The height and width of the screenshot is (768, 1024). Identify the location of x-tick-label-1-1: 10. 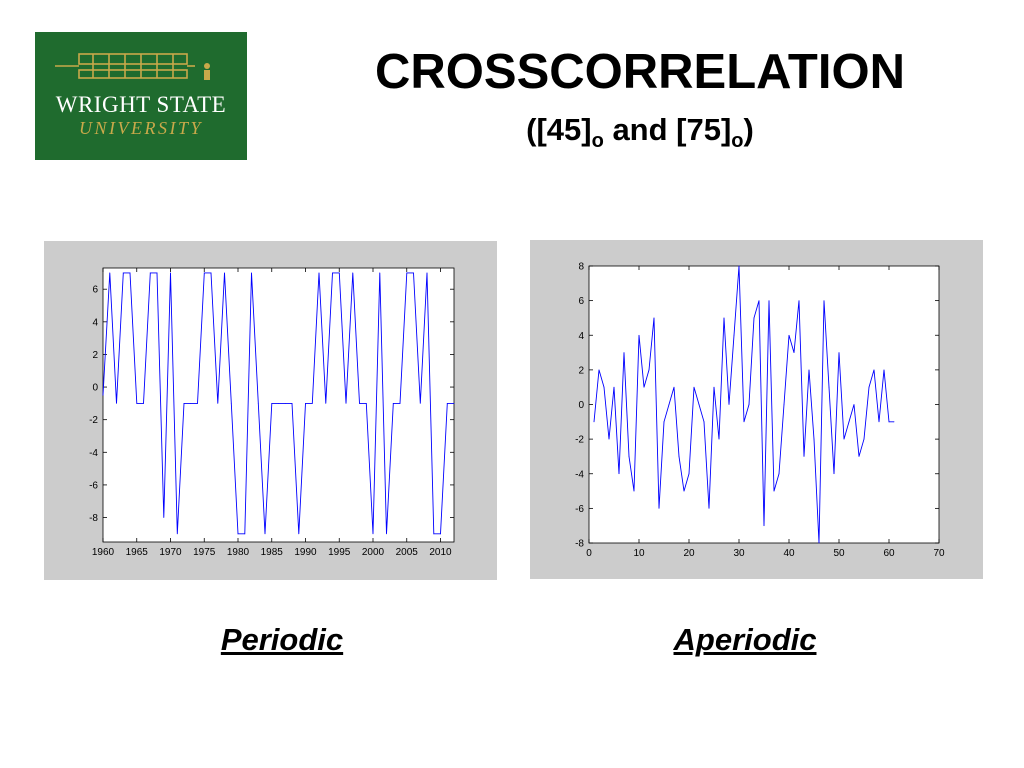
(639, 553).